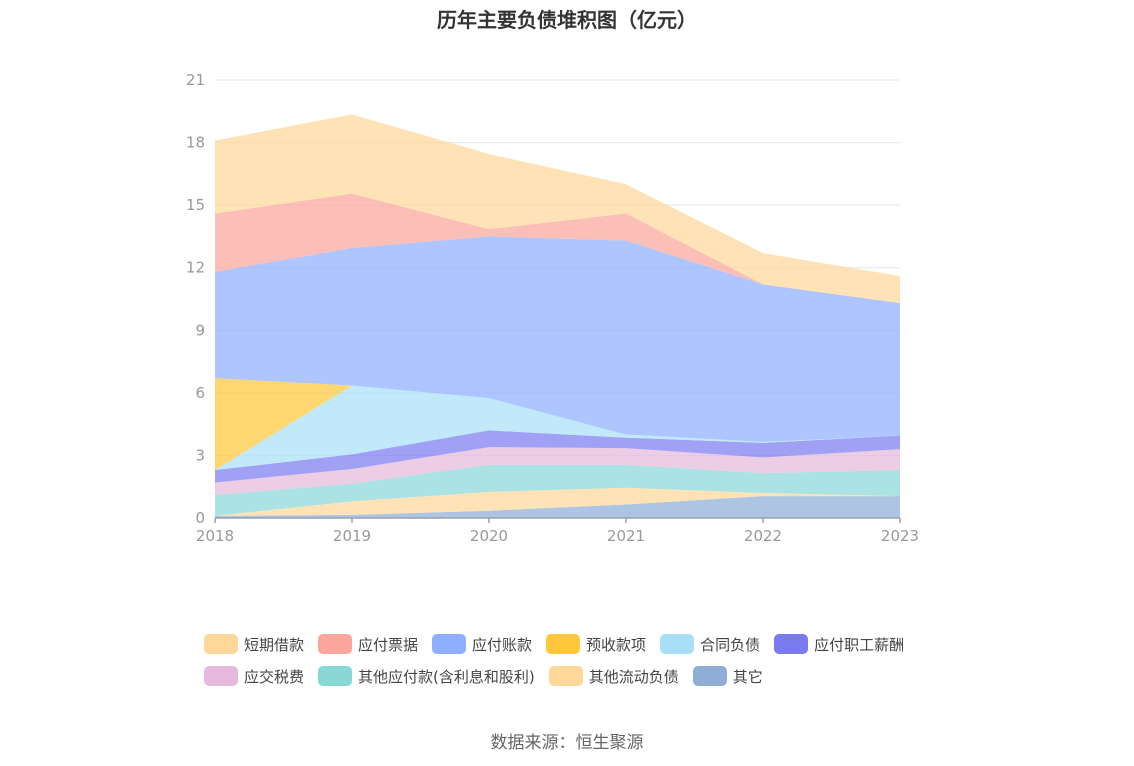  Describe the element at coordinates (200, 393) in the screenshot. I see `y-tick-label: 6` at that location.